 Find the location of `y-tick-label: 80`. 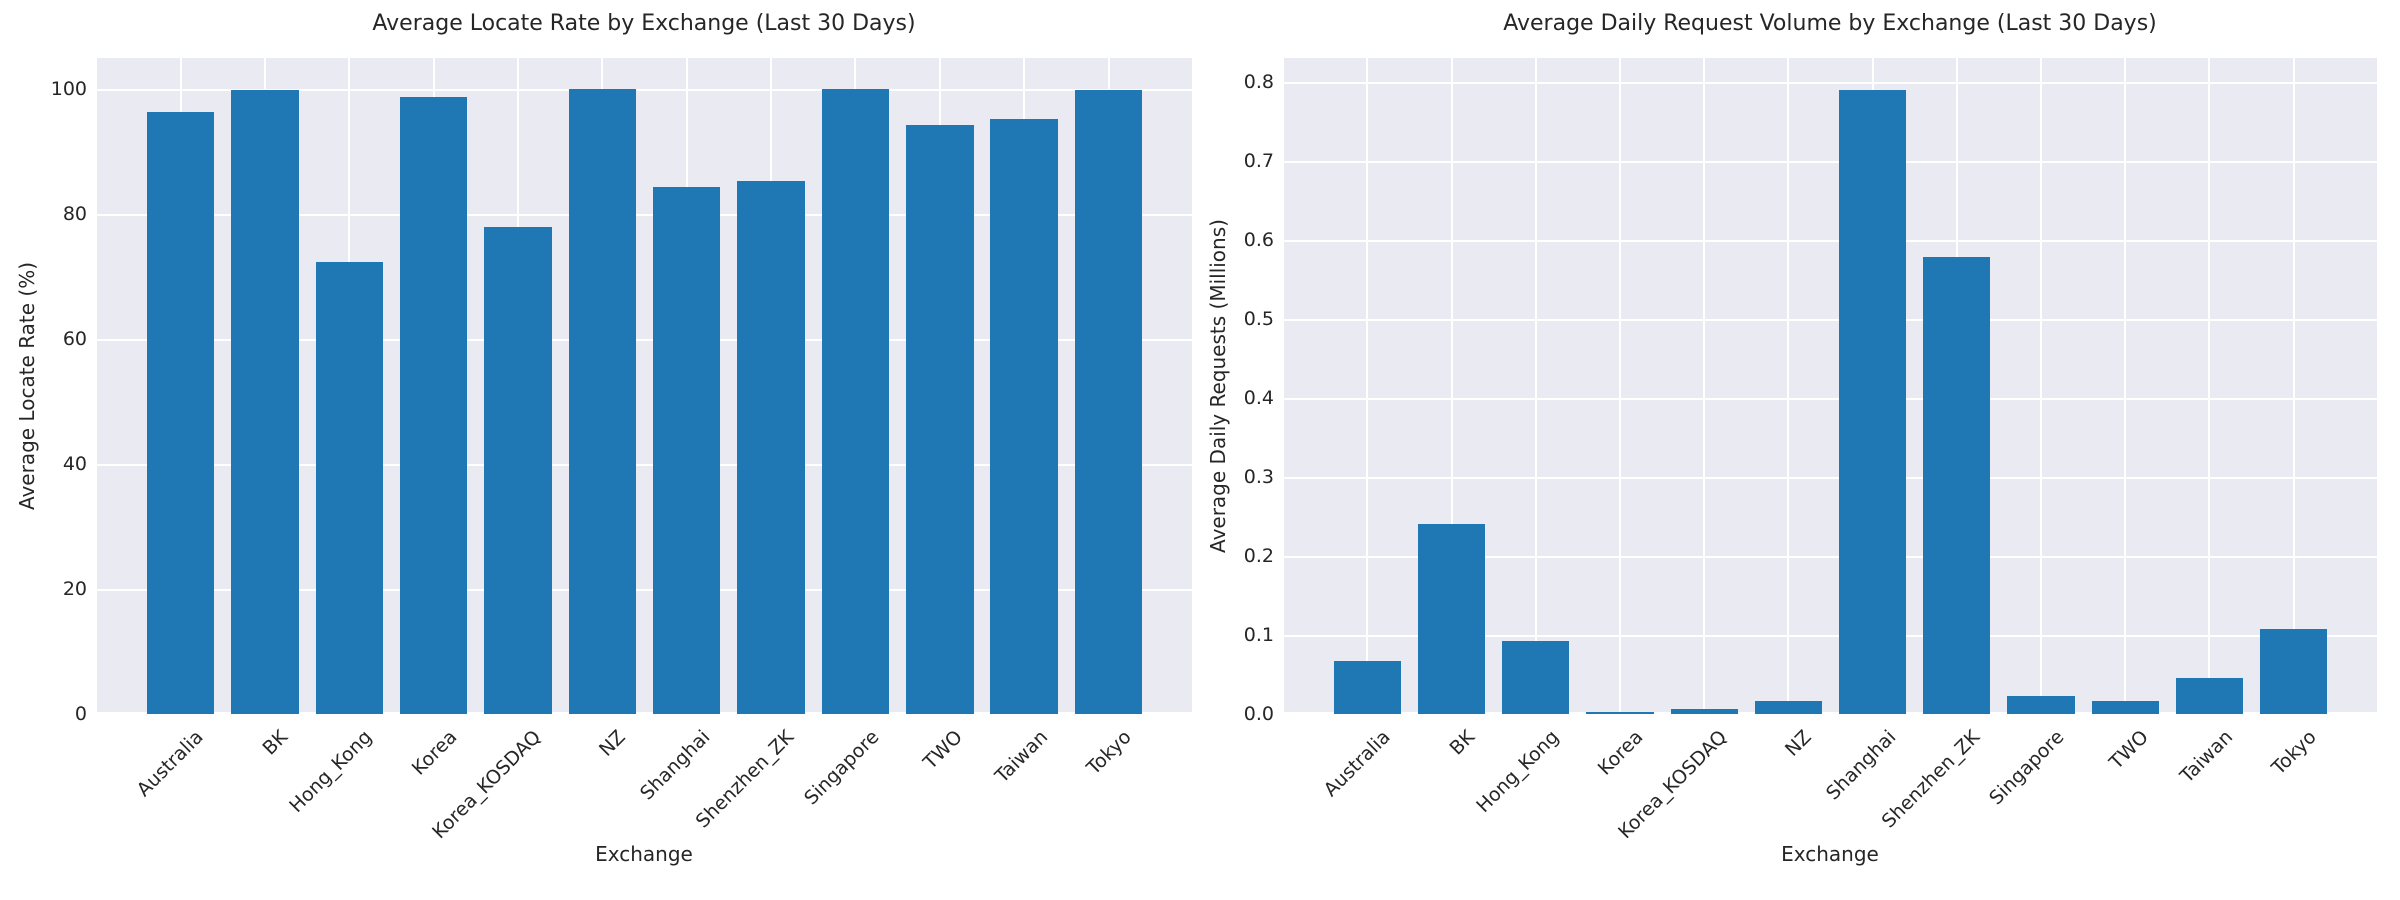

y-tick-label: 80 is located at coordinates (74, 214).